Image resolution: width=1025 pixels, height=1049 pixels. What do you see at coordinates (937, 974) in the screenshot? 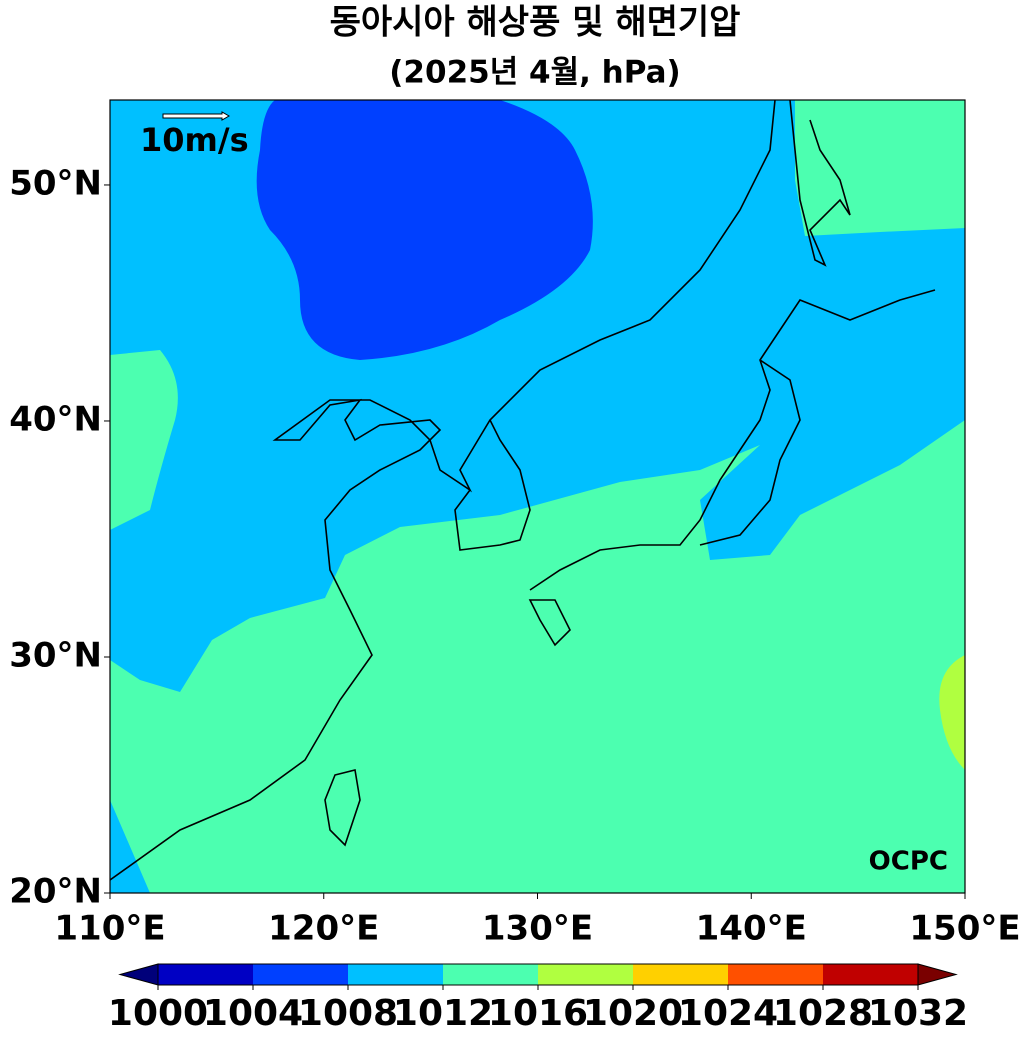
I see `colorbar-over` at bounding box center [937, 974].